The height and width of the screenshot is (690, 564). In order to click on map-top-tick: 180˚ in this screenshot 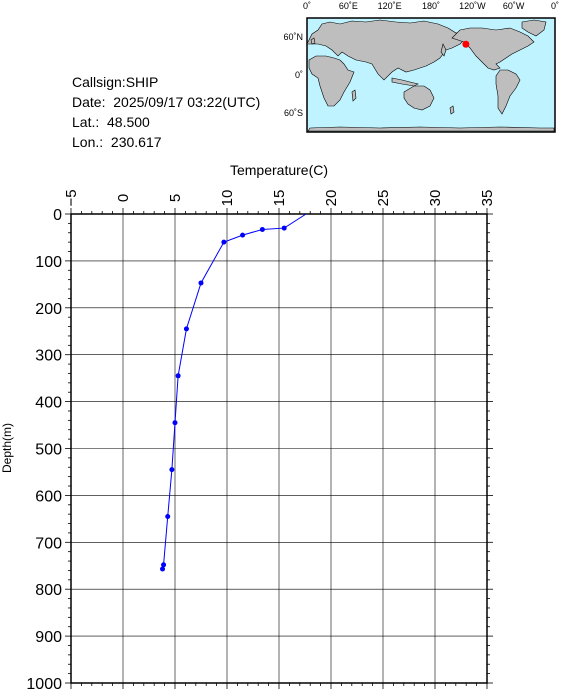, I will do `click(431, 6)`.